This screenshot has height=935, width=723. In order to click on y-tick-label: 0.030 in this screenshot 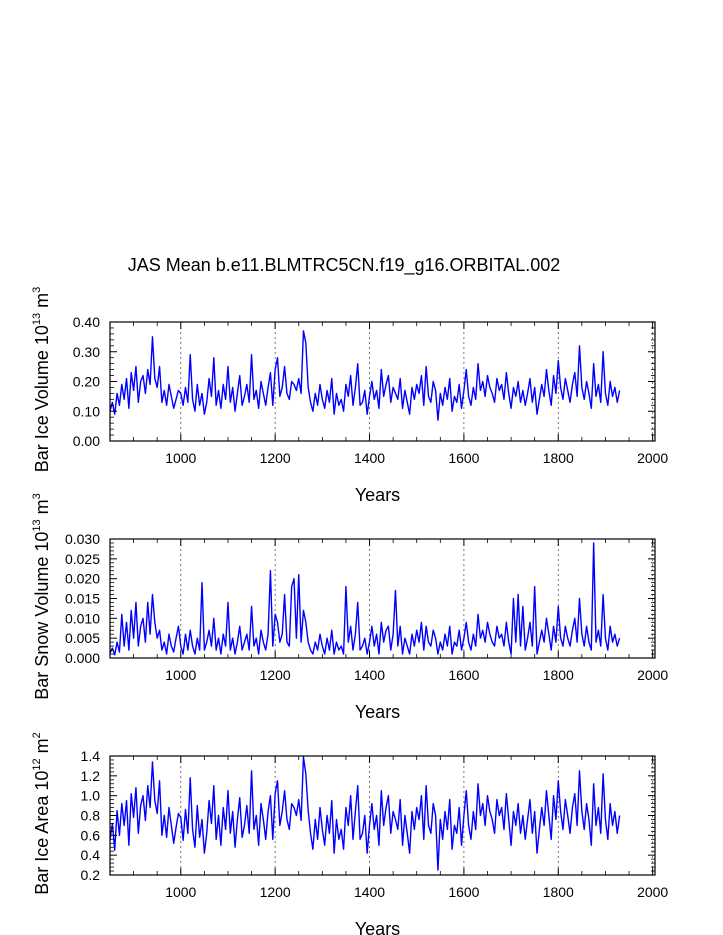, I will do `click(82, 539)`.